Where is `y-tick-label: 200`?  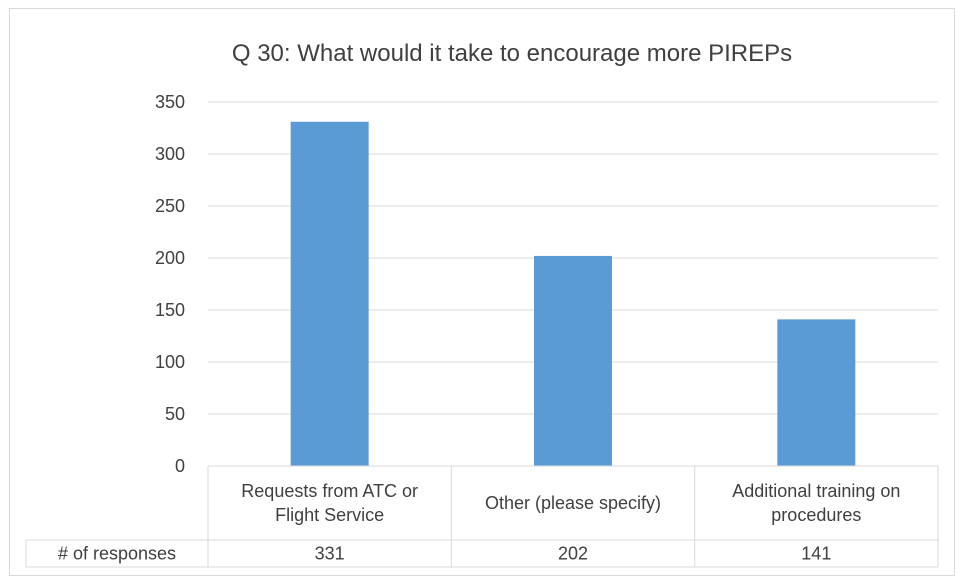 y-tick-label: 200 is located at coordinates (170, 258).